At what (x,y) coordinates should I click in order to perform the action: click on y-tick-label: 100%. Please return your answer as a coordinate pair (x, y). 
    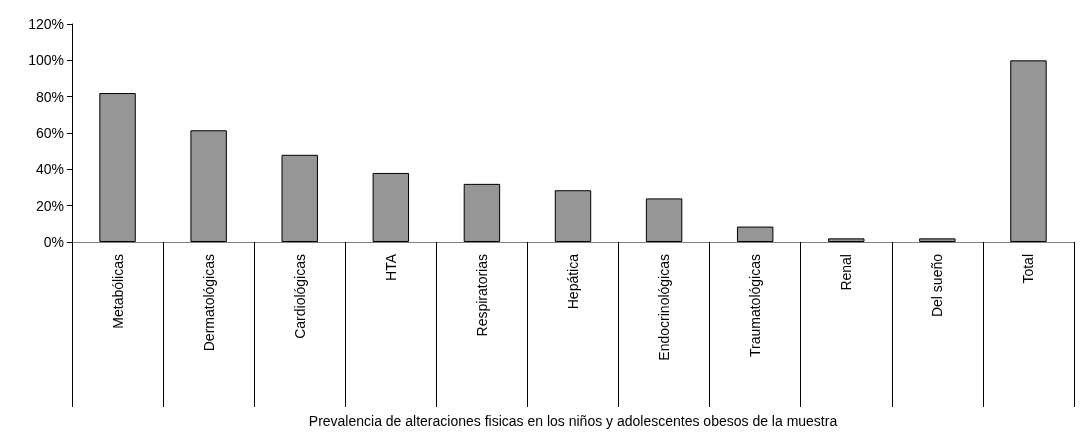
    Looking at the image, I should click on (46, 60).